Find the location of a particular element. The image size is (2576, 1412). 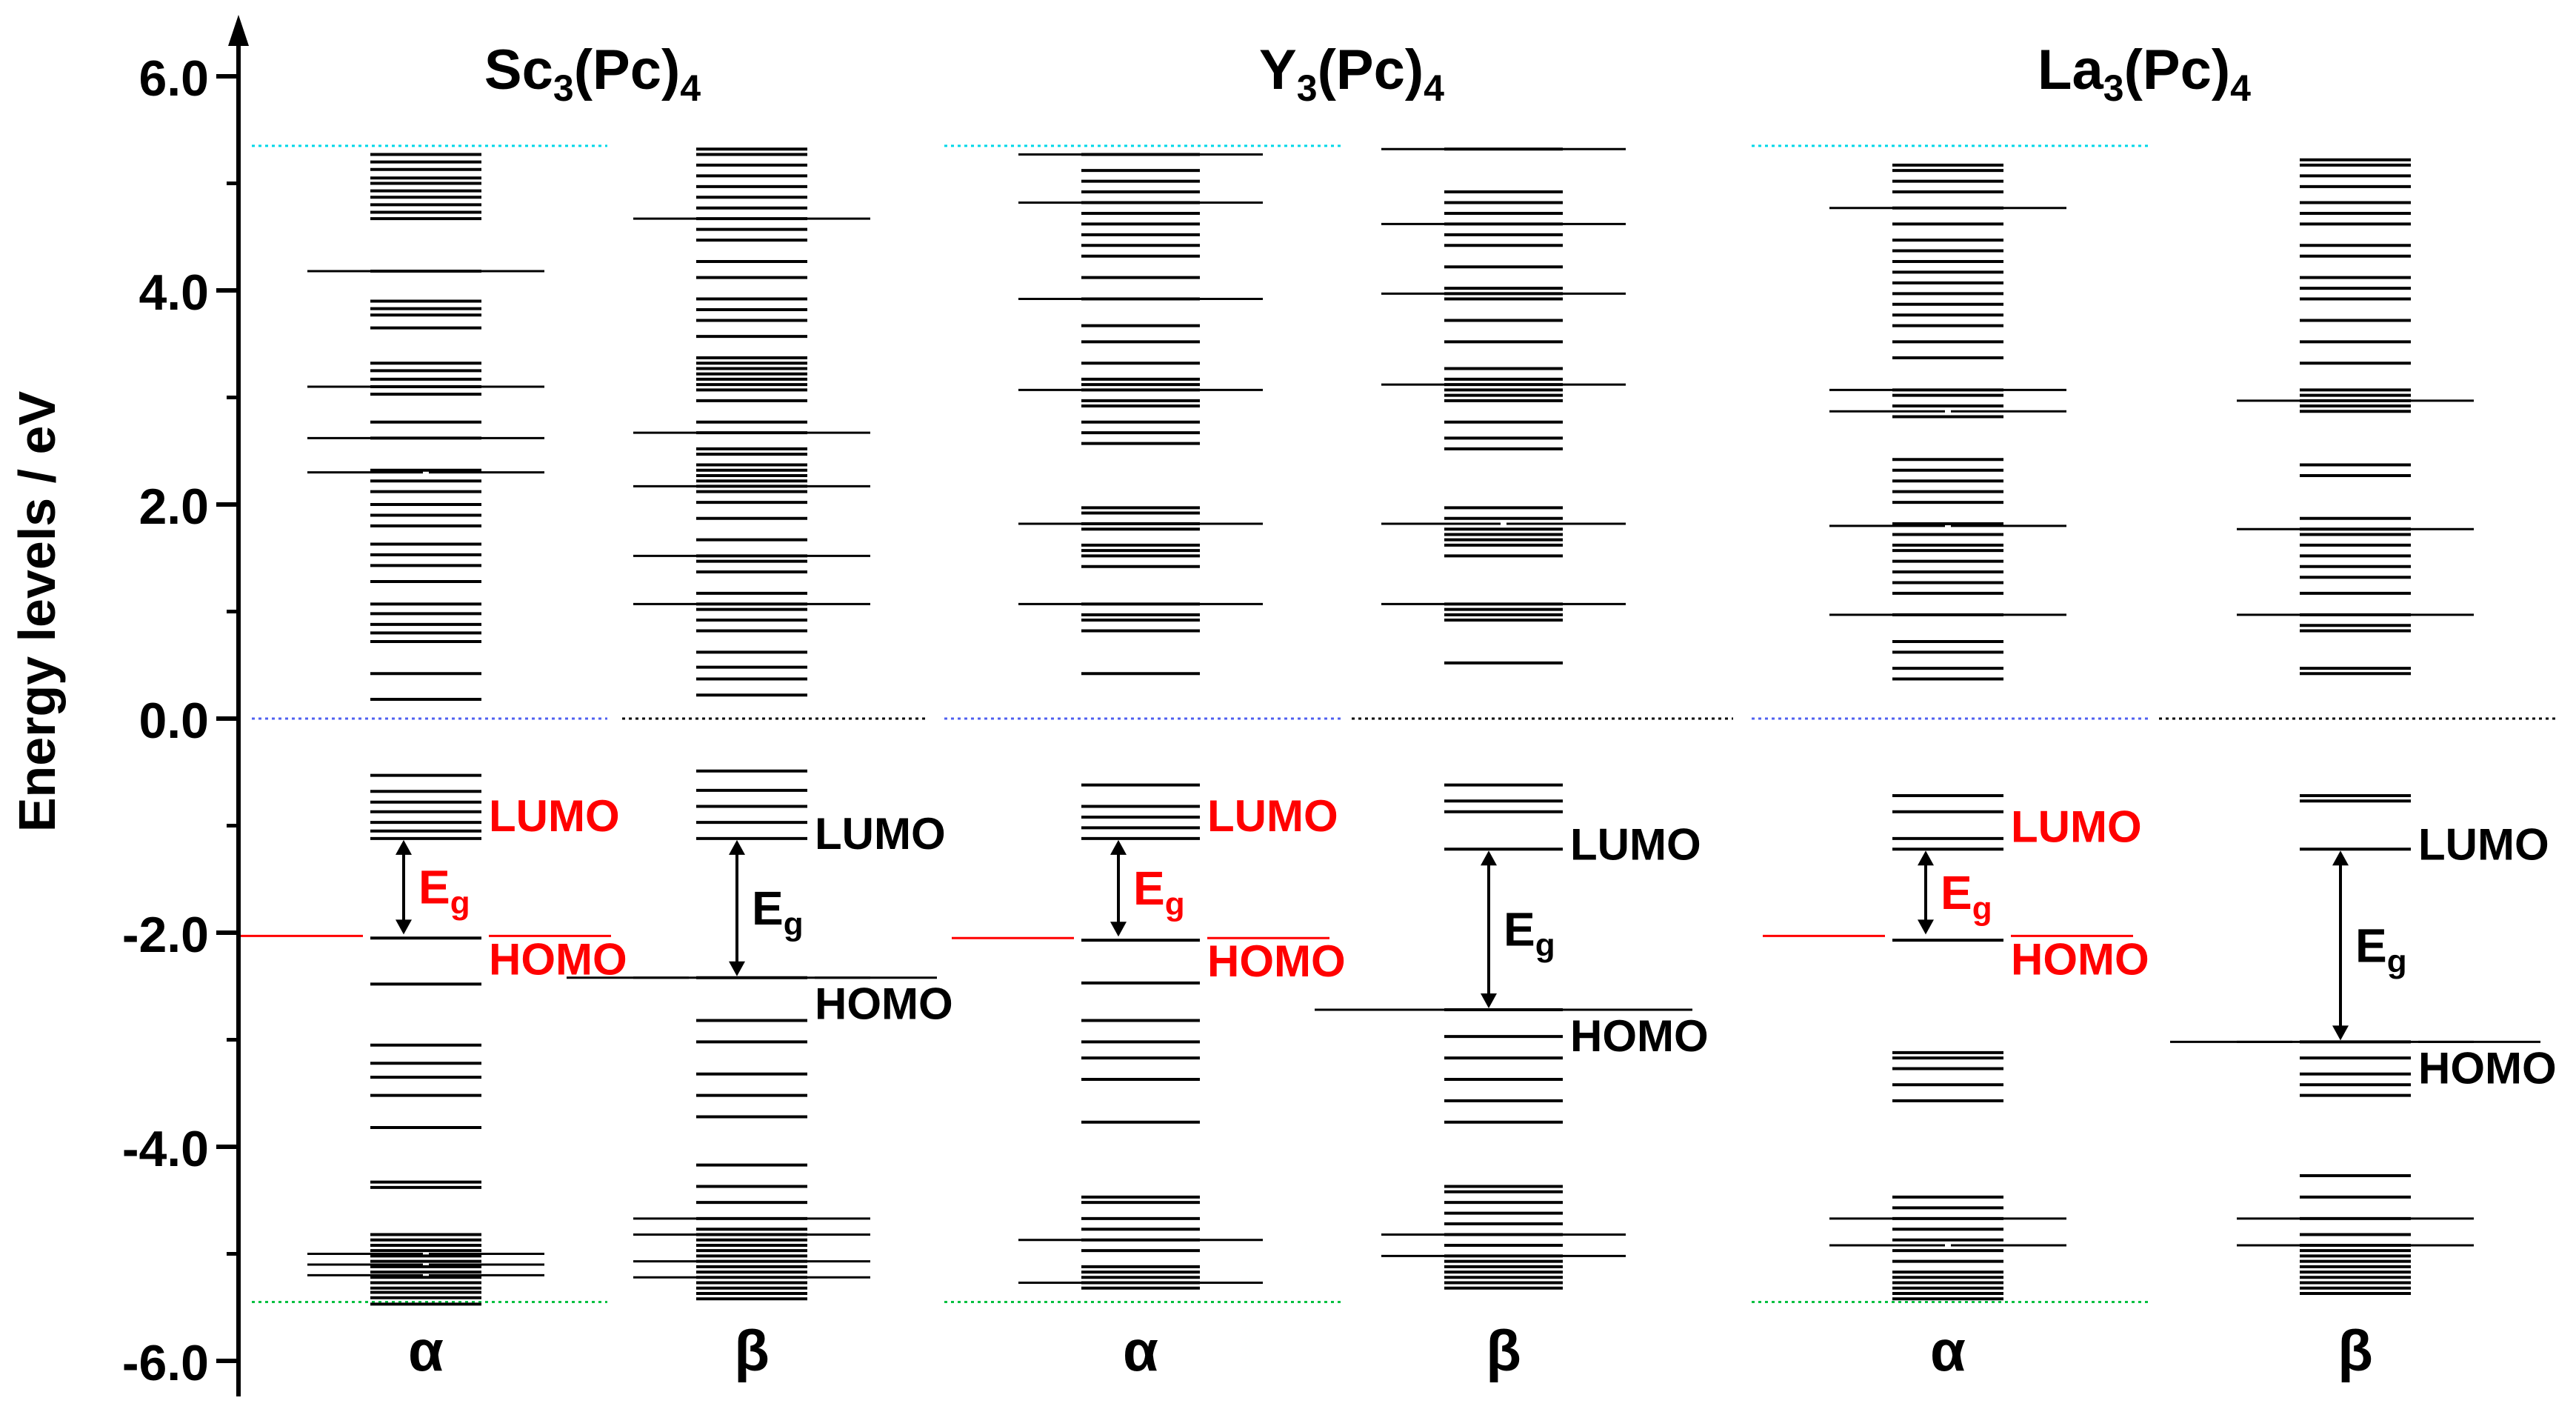

column-beta: Eg LUMO HOMO β is located at coordinates (1512, 765).